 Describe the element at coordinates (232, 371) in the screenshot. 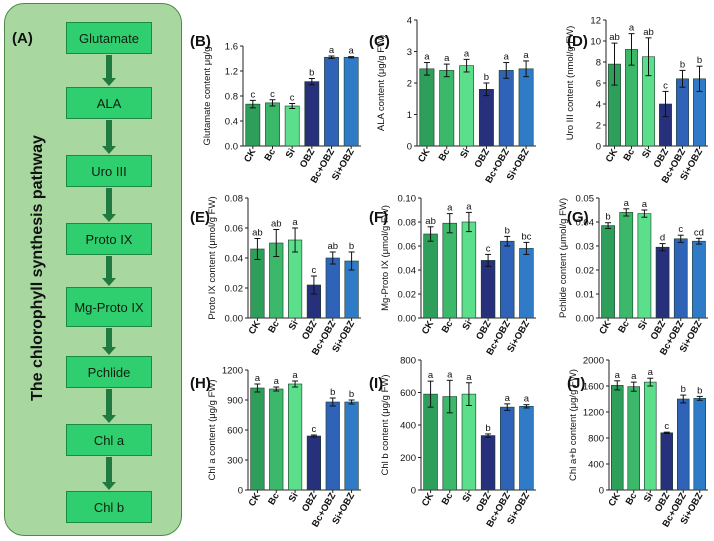

I see `y-tick-label: 1200` at that location.